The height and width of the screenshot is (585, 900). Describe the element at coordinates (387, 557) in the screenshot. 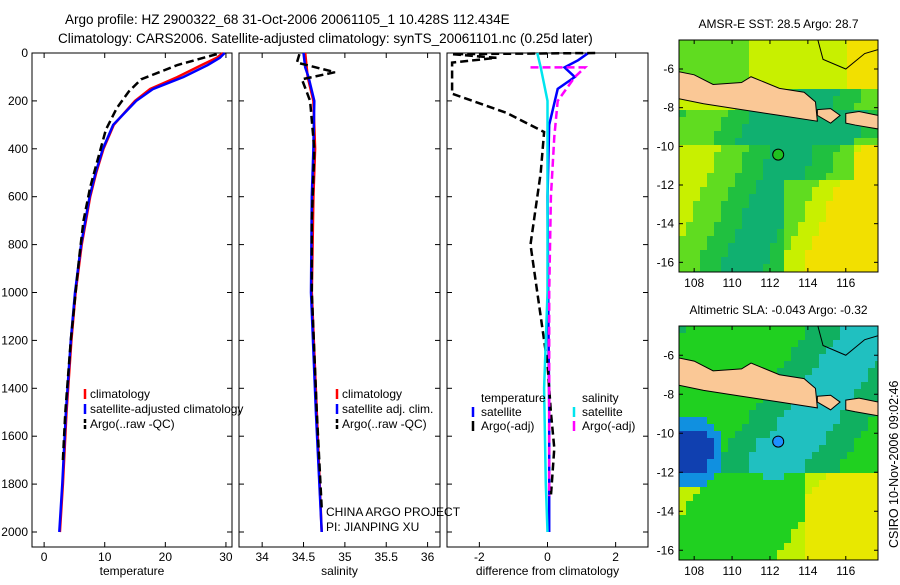

I see `x-tick-label: 35.5` at that location.